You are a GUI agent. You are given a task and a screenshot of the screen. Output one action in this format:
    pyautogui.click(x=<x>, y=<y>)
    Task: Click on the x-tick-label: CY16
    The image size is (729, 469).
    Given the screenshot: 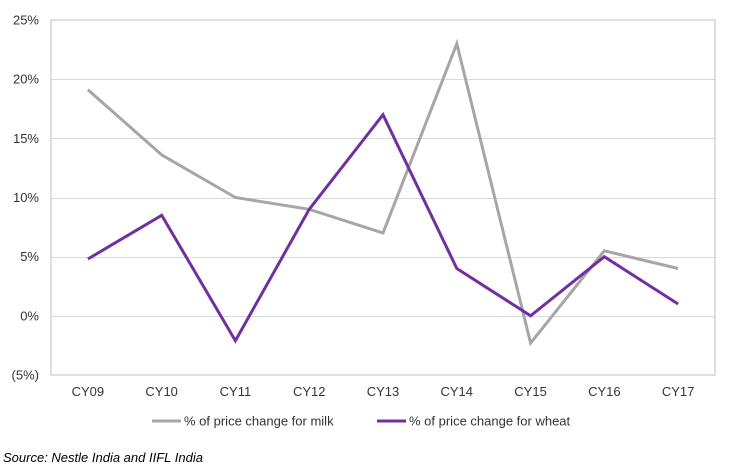 What is the action you would take?
    pyautogui.click(x=604, y=391)
    